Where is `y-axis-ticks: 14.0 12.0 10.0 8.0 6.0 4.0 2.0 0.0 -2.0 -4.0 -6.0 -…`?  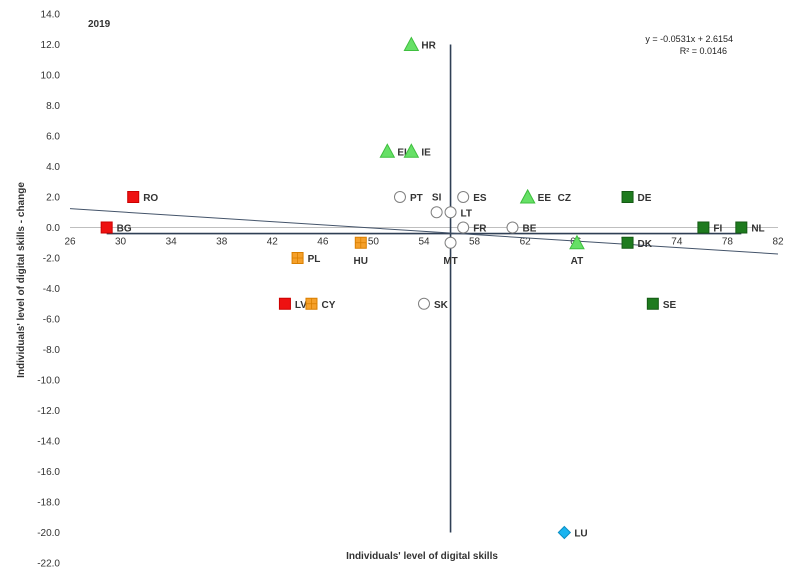 y-axis-ticks: 14.0 12.0 10.0 8.0 6.0 4.0 2.0 0.0 -2.0 -4.0 -6.0 -… is located at coordinates (48, 290).